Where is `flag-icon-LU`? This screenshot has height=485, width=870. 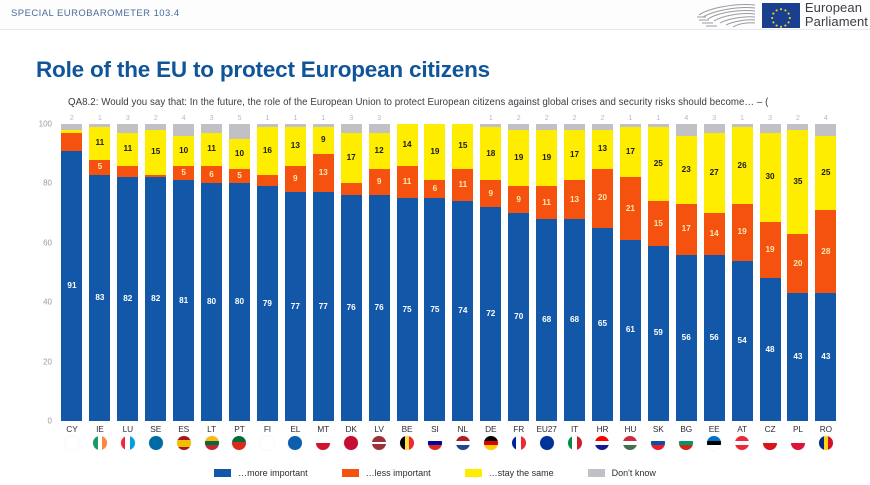 flag-icon-LU is located at coordinates (127, 443).